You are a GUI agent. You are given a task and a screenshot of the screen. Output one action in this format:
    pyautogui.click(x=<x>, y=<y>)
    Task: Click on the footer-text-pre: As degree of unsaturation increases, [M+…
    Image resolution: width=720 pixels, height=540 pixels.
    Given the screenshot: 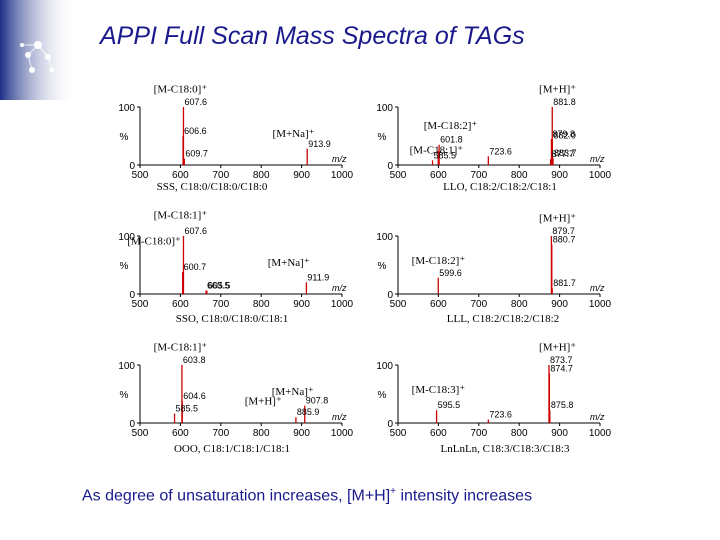 What is the action you would take?
    pyautogui.click(x=236, y=496)
    